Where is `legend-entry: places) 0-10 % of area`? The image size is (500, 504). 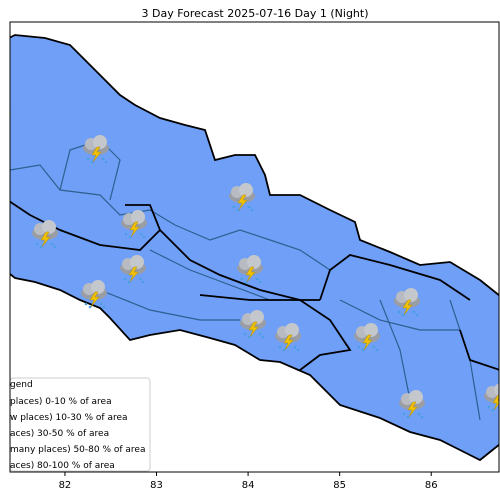
legend-entry: places) 0-10 % of area is located at coordinates (61, 402).